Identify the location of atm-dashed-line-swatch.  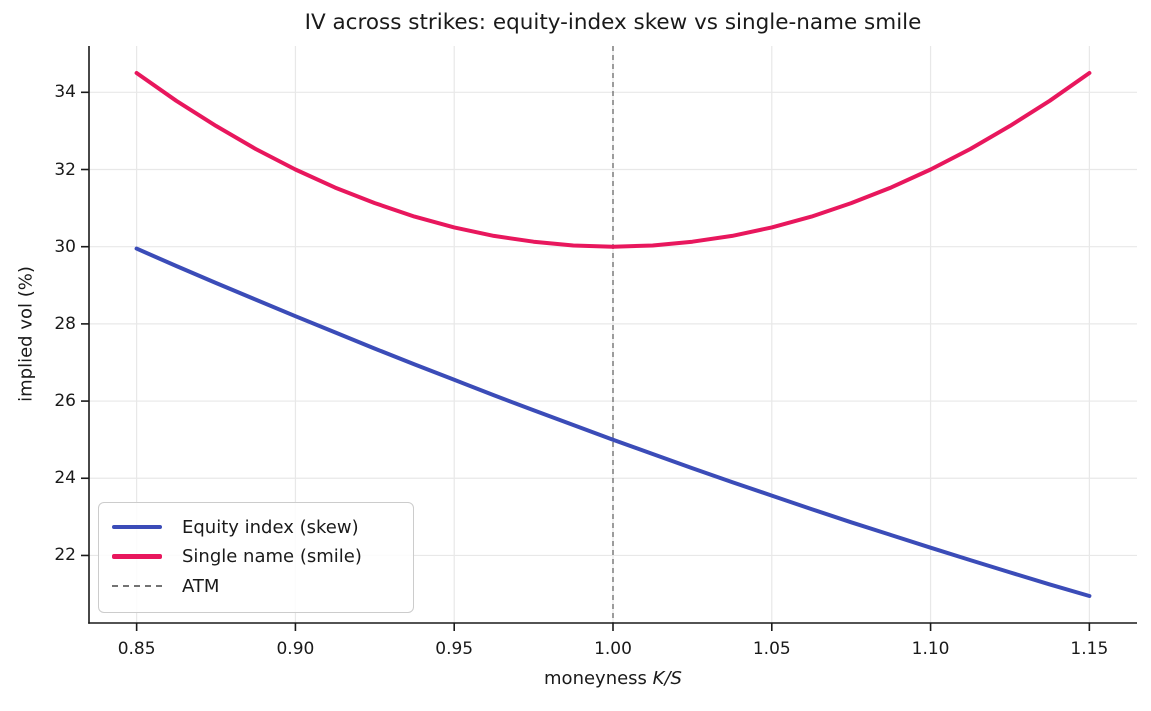
(137, 586).